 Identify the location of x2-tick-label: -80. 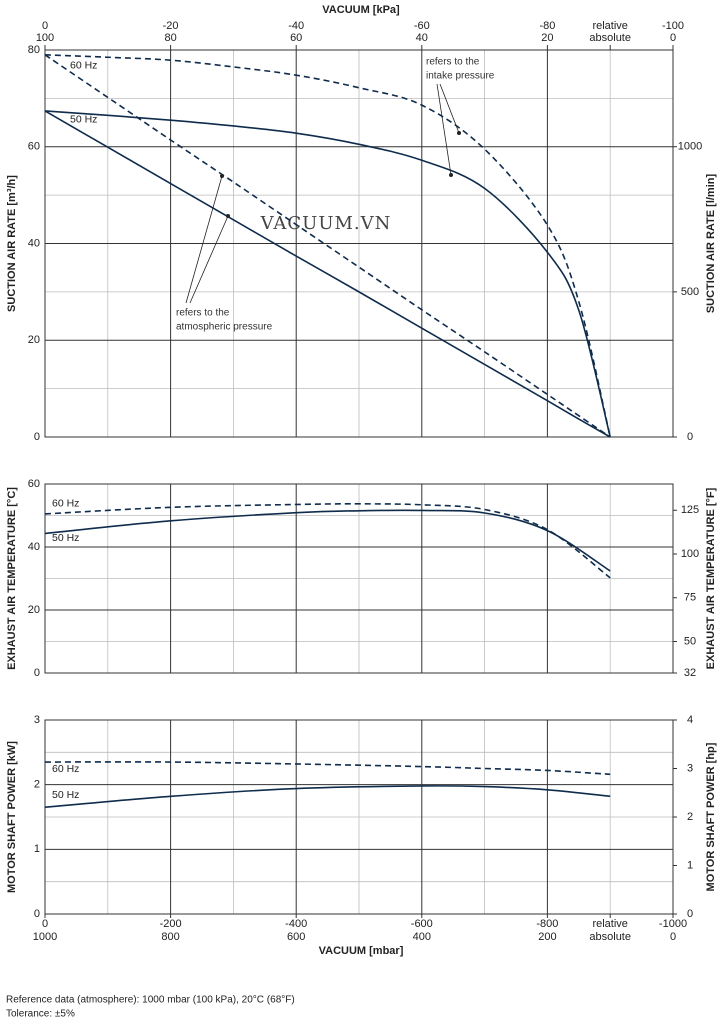
(547, 26).